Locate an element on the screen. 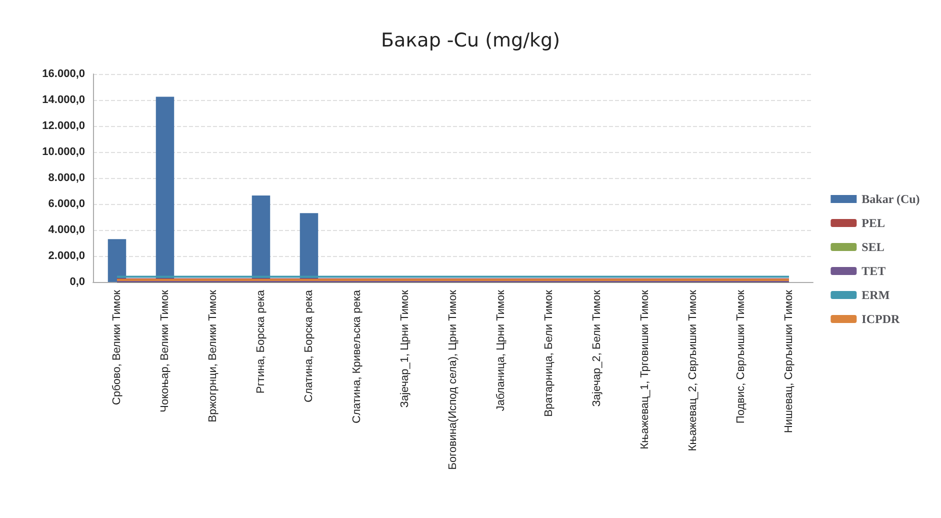 The width and height of the screenshot is (941, 518). y-tick-label: 16.000,0 is located at coordinates (63, 74).